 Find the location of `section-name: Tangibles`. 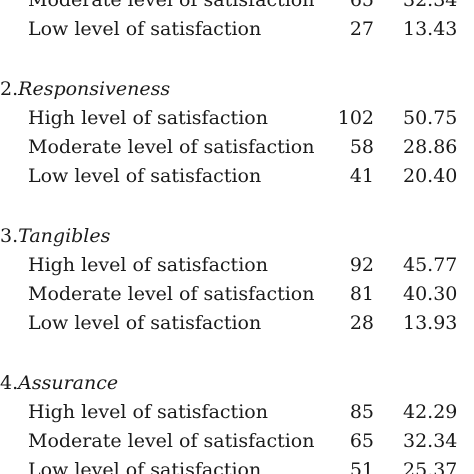

section-name: Tangibles is located at coordinates (64, 236).